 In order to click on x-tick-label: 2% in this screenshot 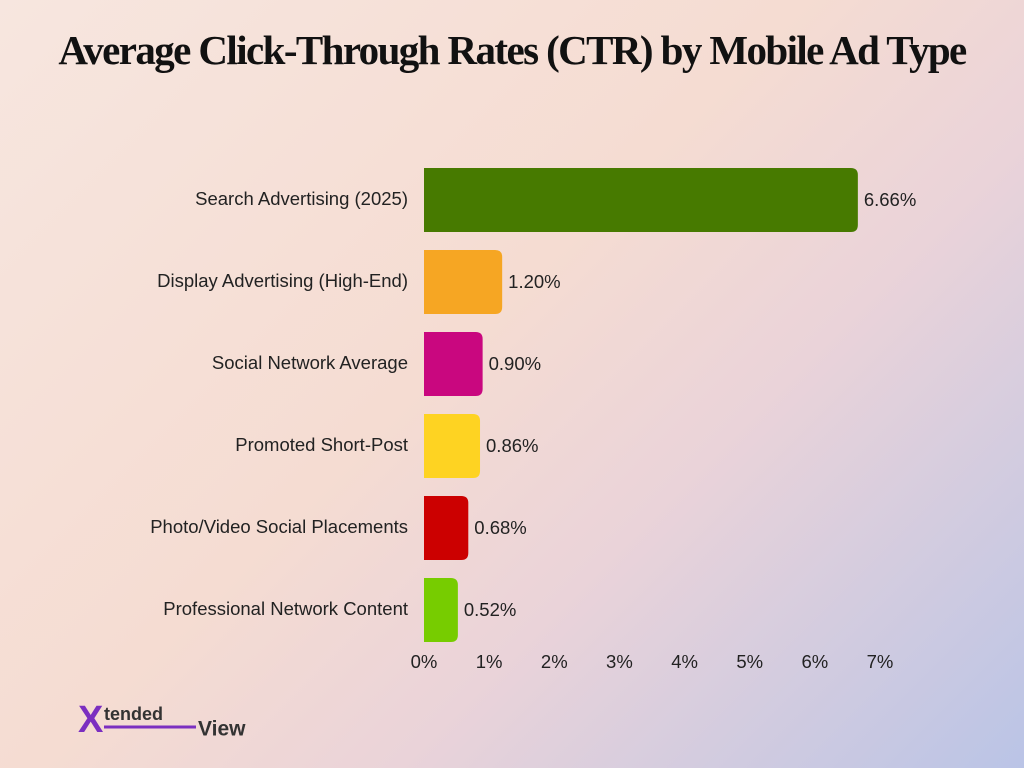, I will do `click(554, 661)`.